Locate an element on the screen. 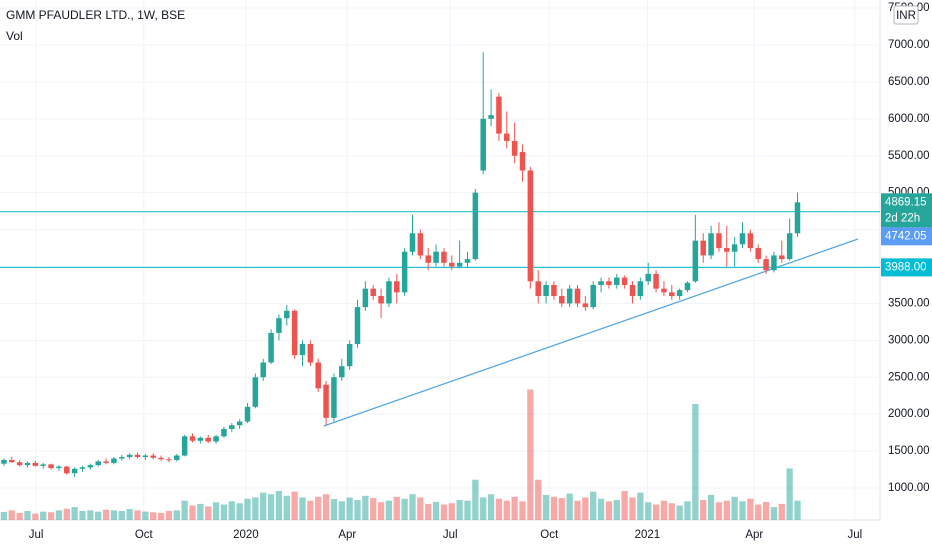  y-tick-label: 2000.00 is located at coordinates (909, 414).